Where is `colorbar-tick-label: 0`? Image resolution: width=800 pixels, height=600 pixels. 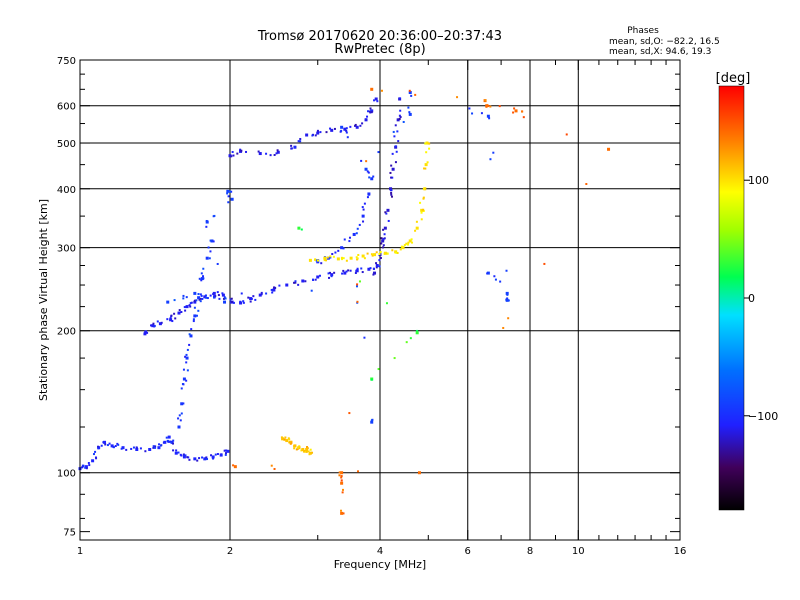 colorbar-tick-label: 0 is located at coordinates (751, 298).